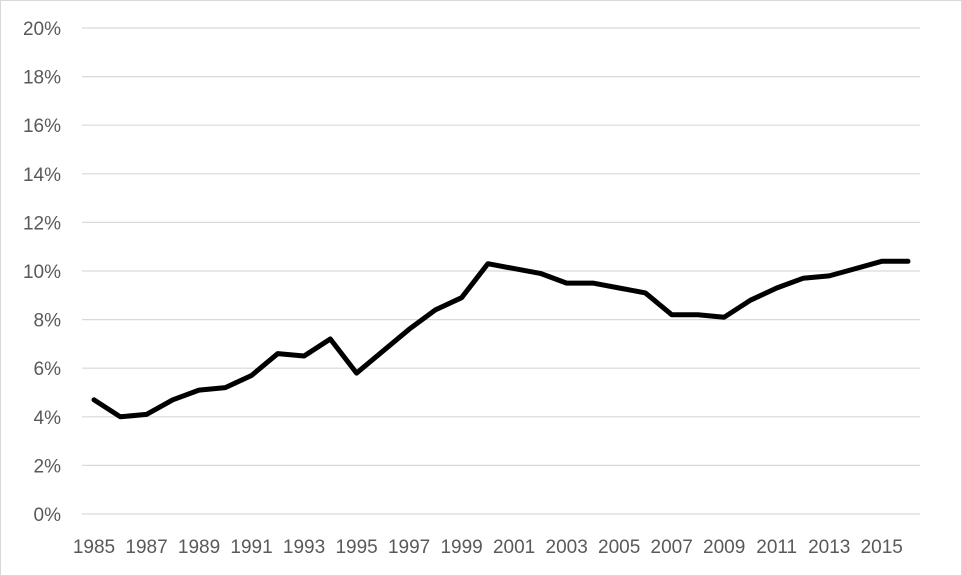 This screenshot has height=576, width=962. Describe the element at coordinates (94, 547) in the screenshot. I see `x-tick-label: 1985` at that location.